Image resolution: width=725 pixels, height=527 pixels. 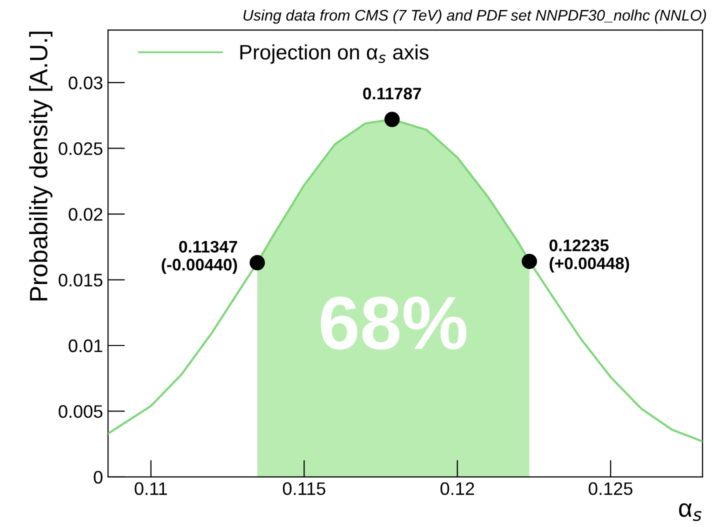 What do you see at coordinates (80, 411) in the screenshot?
I see `y-tick-label: 0.005` at bounding box center [80, 411].